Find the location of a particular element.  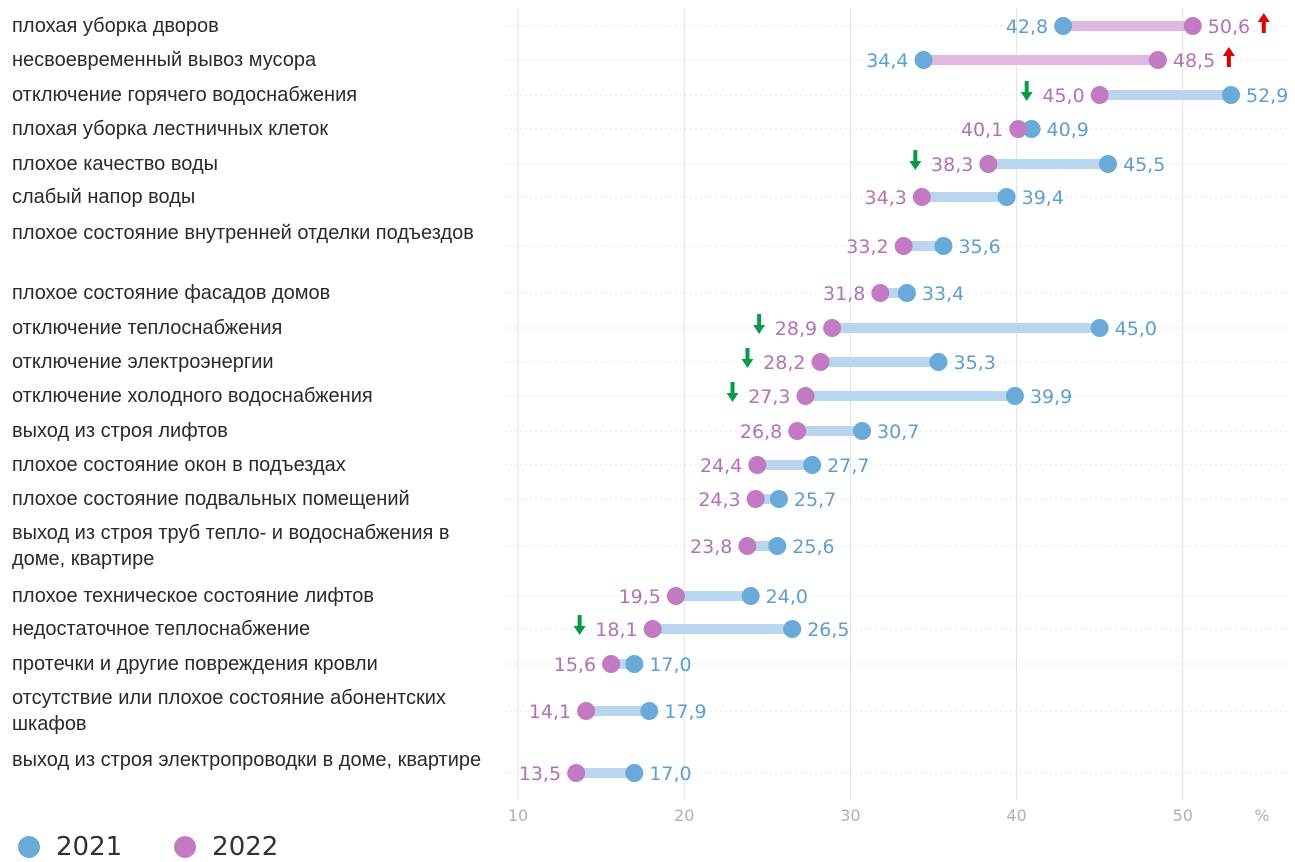

value-label-2021: 39,4 is located at coordinates (1043, 198).